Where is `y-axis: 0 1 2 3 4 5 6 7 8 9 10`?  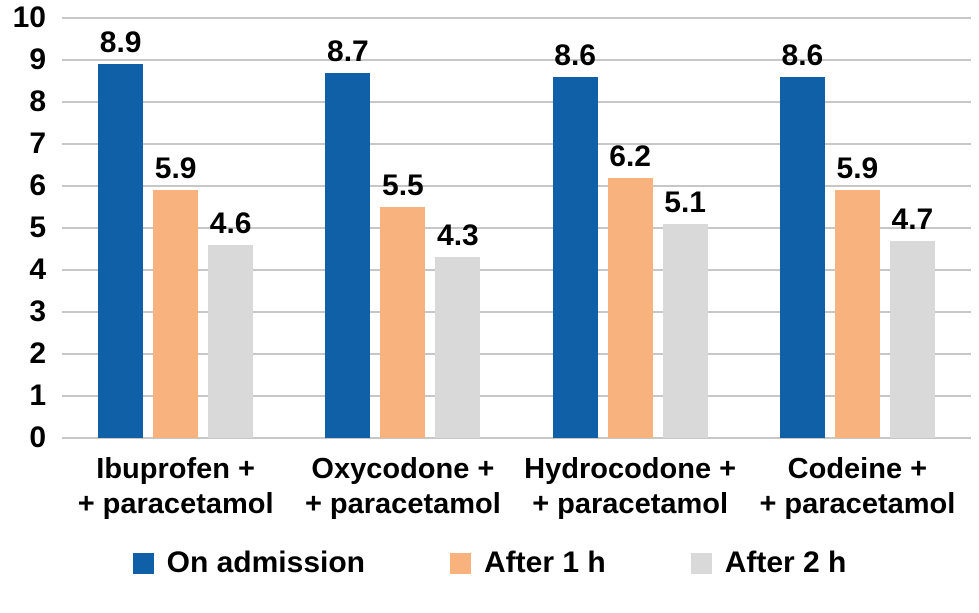
y-axis: 0 1 2 3 4 5 6 7 8 9 10 is located at coordinates (27, 228).